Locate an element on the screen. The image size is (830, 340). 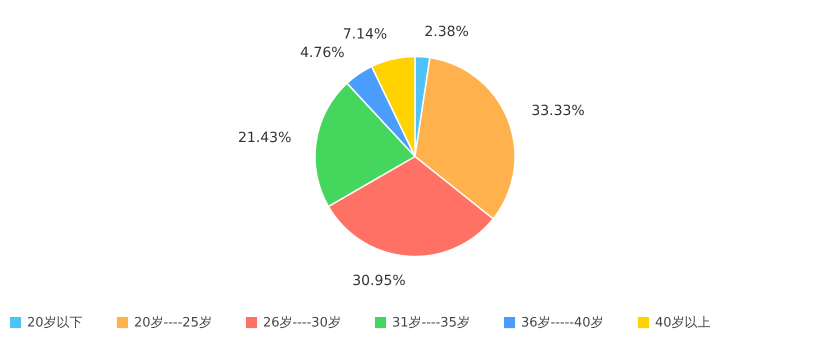
data-label: 7.14% is located at coordinates (365, 34).